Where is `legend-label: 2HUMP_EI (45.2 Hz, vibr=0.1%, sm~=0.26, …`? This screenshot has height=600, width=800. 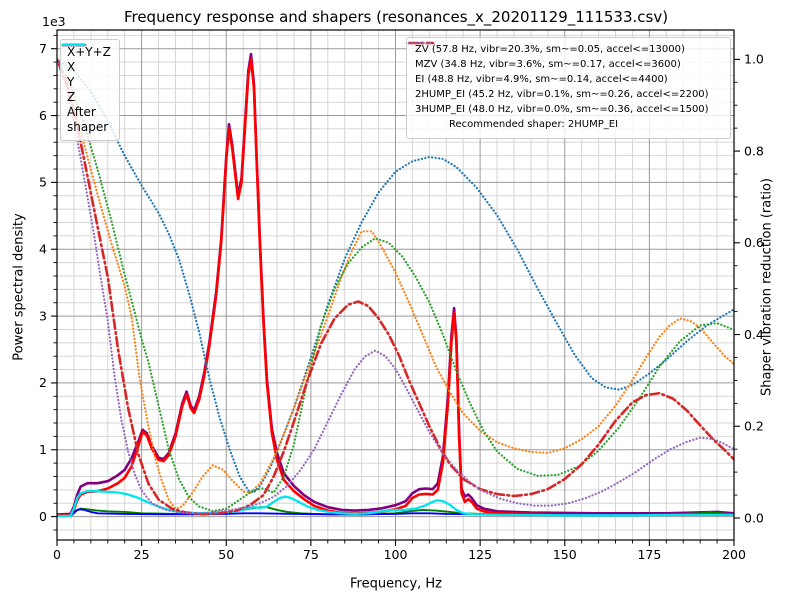
legend-label: 2HUMP_EI (45.2 Hz, vibr=0.1%, sm~=0.26, … is located at coordinates (562, 95).